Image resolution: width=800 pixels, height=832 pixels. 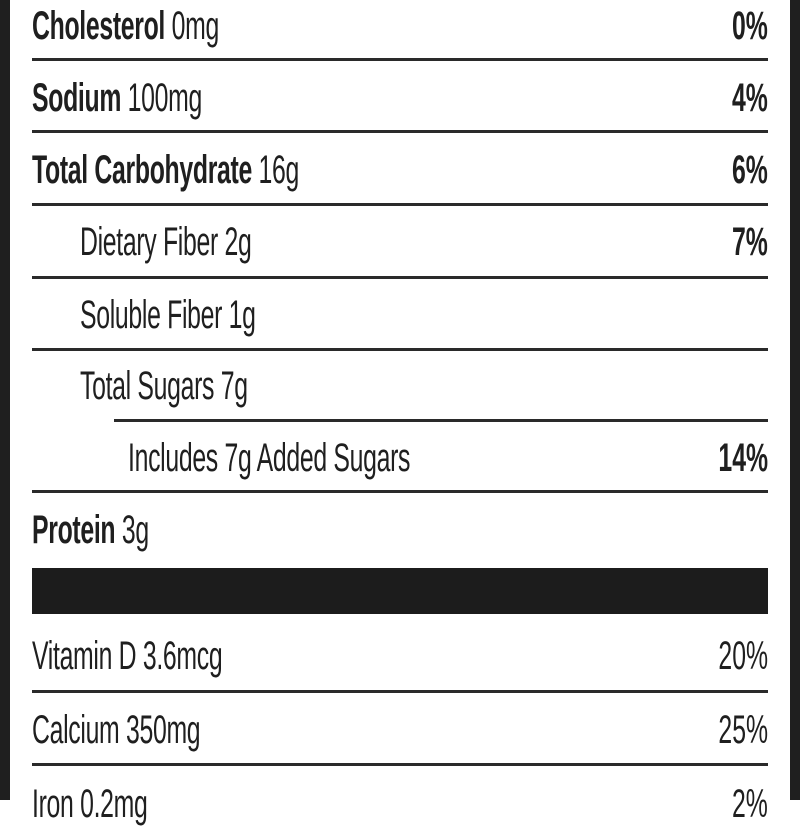 What do you see at coordinates (53, 804) in the screenshot?
I see `nutrient-name: Iron` at bounding box center [53, 804].